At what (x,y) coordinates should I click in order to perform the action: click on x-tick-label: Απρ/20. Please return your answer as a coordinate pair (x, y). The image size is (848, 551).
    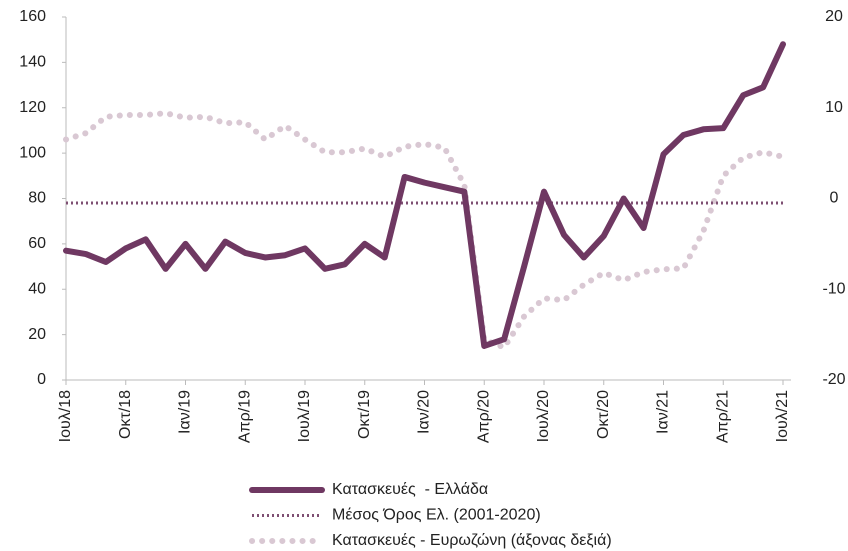
    Looking at the image, I should click on (483, 416).